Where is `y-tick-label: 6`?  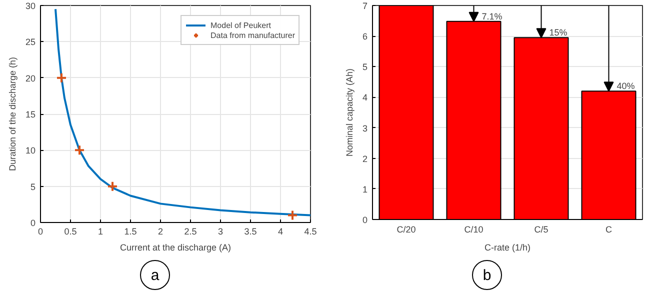 y-tick-label: 6 is located at coordinates (365, 37).